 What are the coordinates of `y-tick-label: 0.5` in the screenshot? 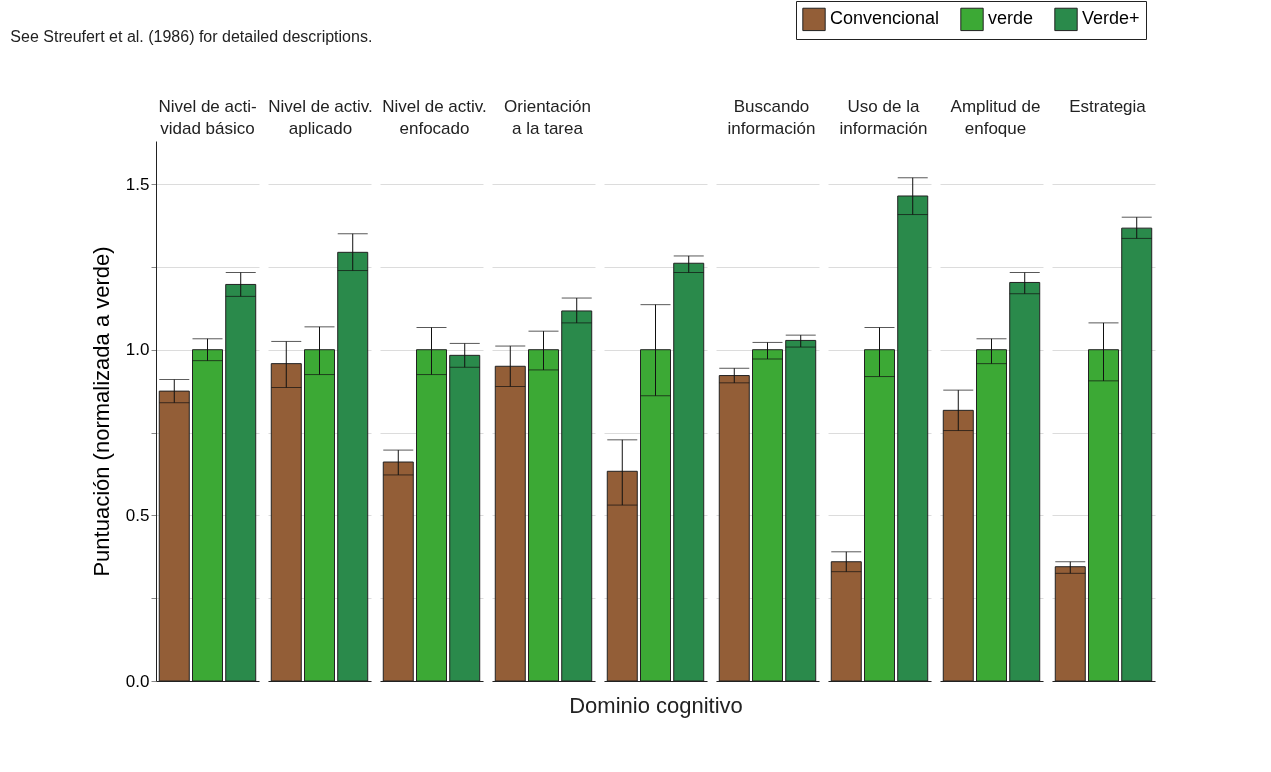 It's located at (137, 515).